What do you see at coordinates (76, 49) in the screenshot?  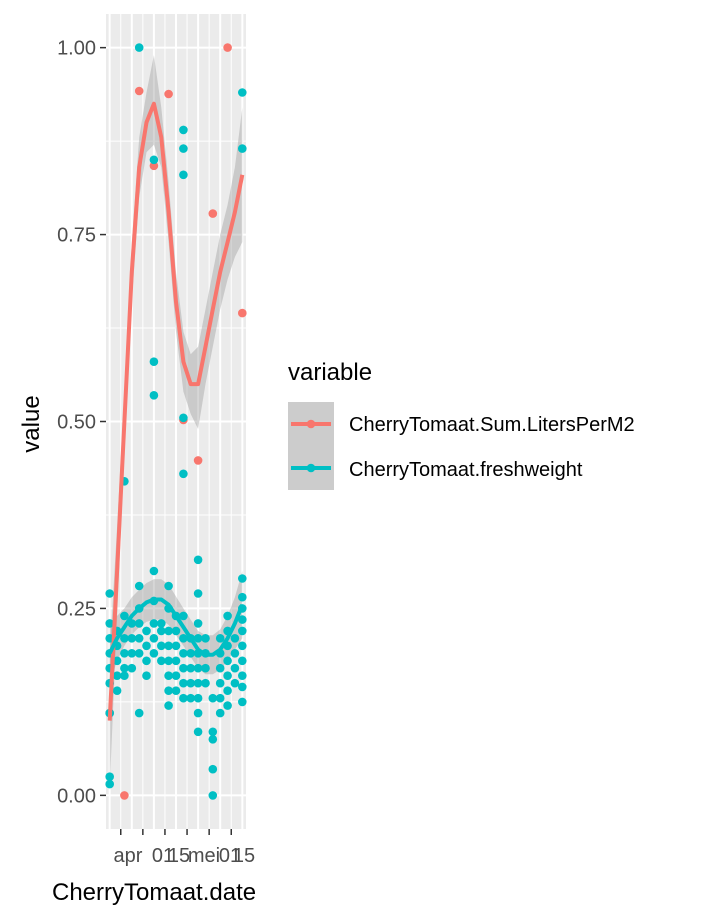 I see `y-tick-label: 1.00` at bounding box center [76, 49].